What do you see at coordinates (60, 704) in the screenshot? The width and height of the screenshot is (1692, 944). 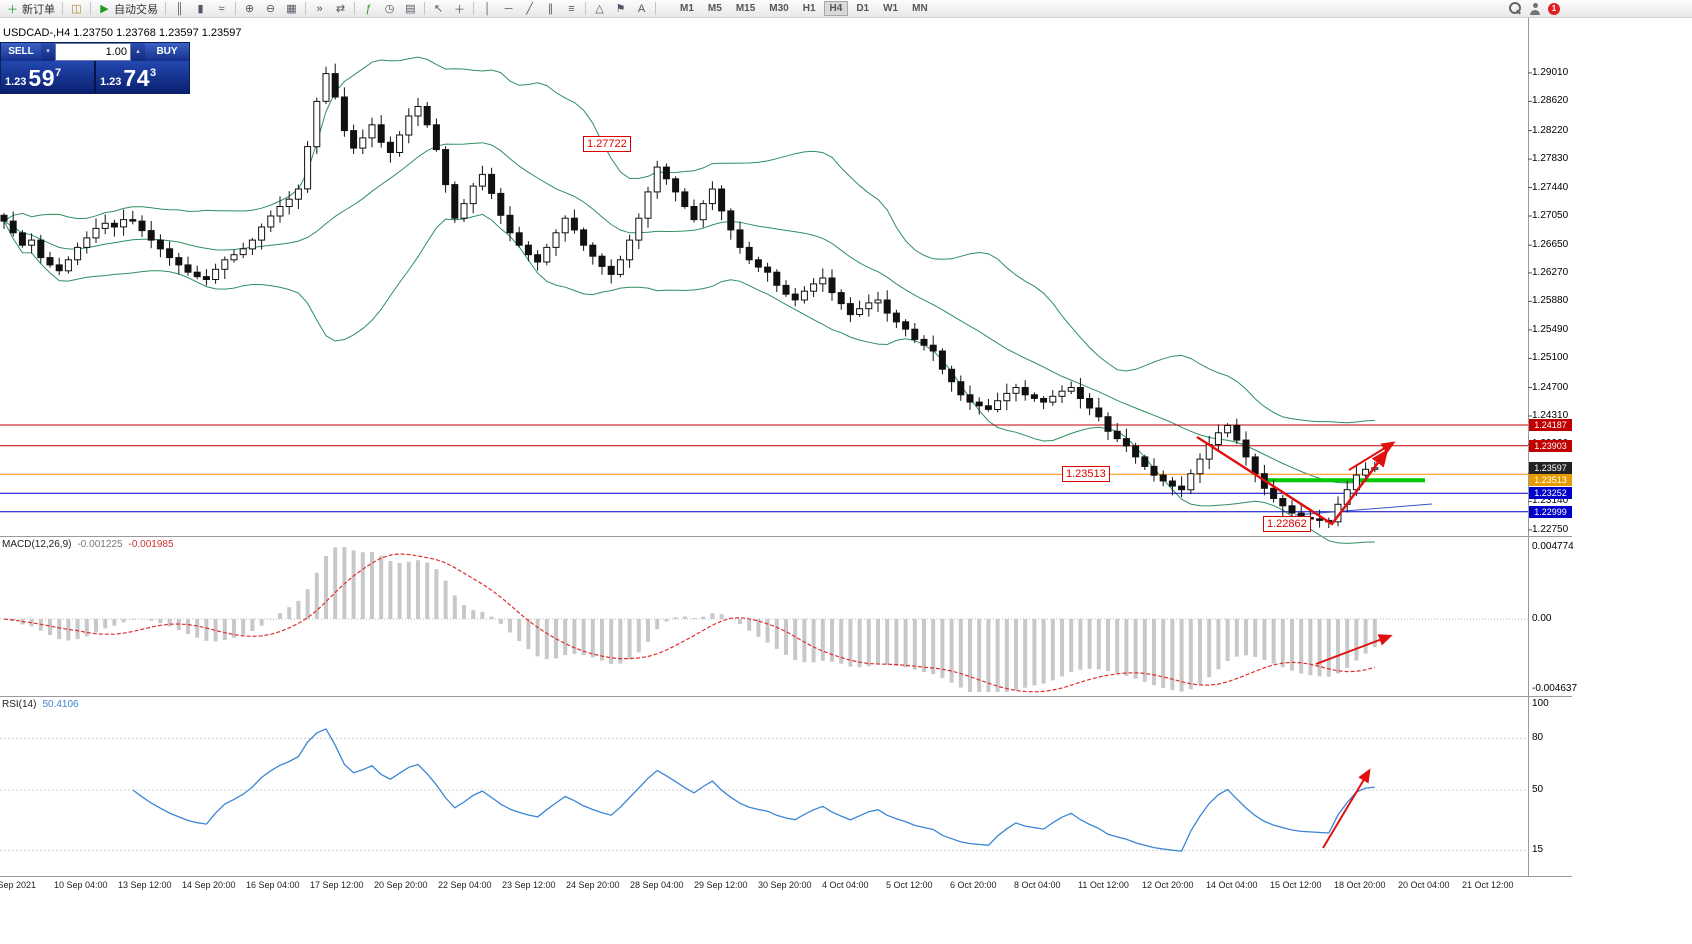 I see `rsi-value: 50.4106` at bounding box center [60, 704].